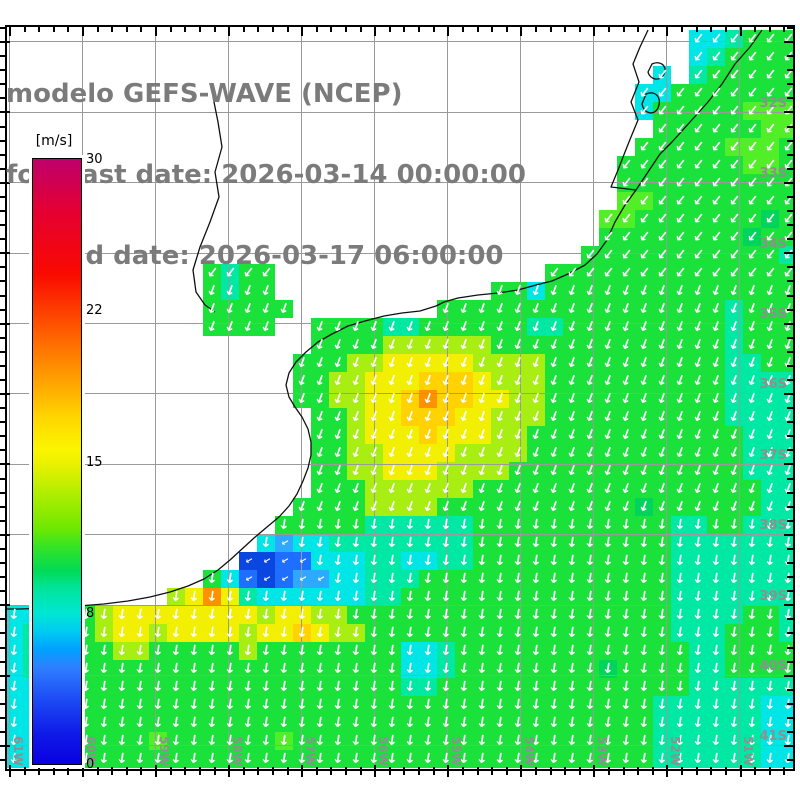 The height and width of the screenshot is (800, 800). I want to click on valid-date: valid date: 2026-03-17 06:00:00, so click(255, 256).